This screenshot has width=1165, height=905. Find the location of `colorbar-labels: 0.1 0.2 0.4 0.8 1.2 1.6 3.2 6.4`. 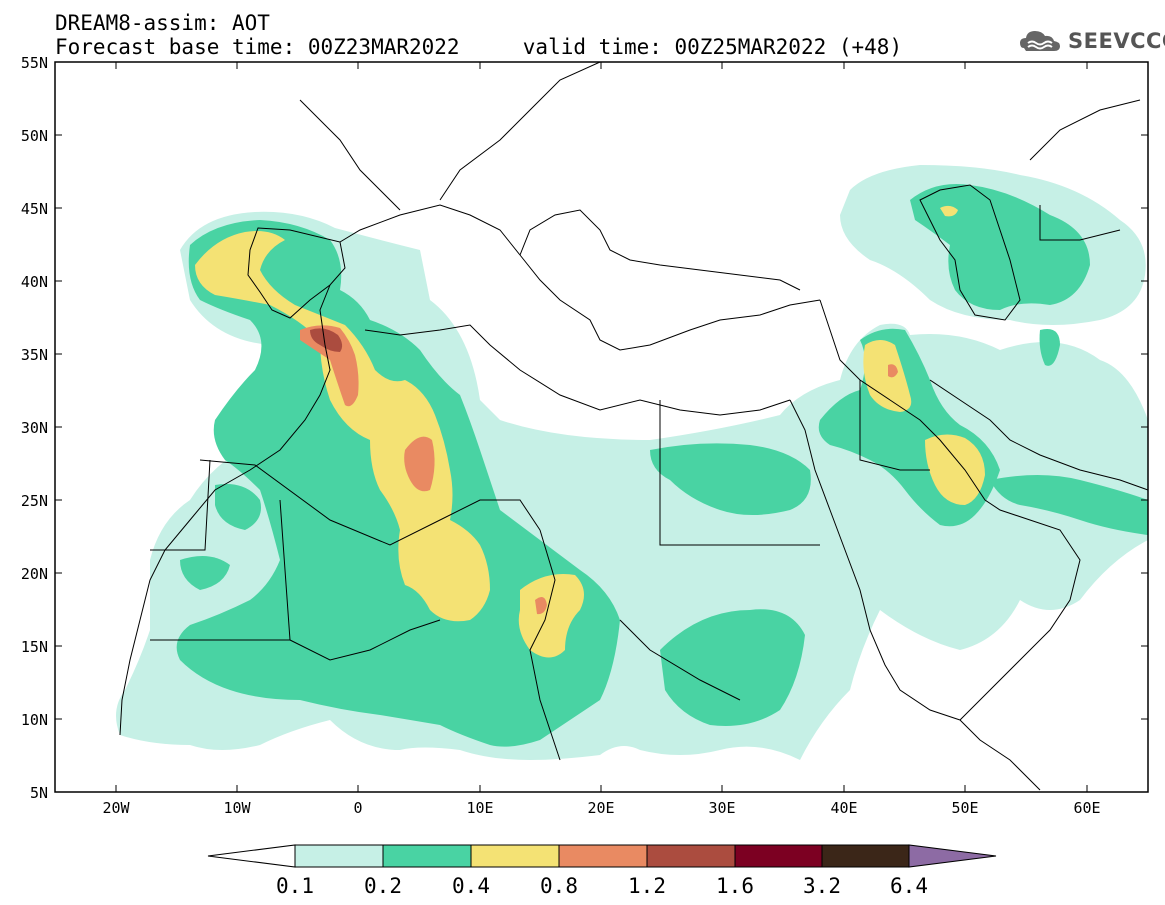

colorbar-labels: 0.1 0.2 0.4 0.8 1.2 1.6 3.2 6.4 is located at coordinates (602, 886).